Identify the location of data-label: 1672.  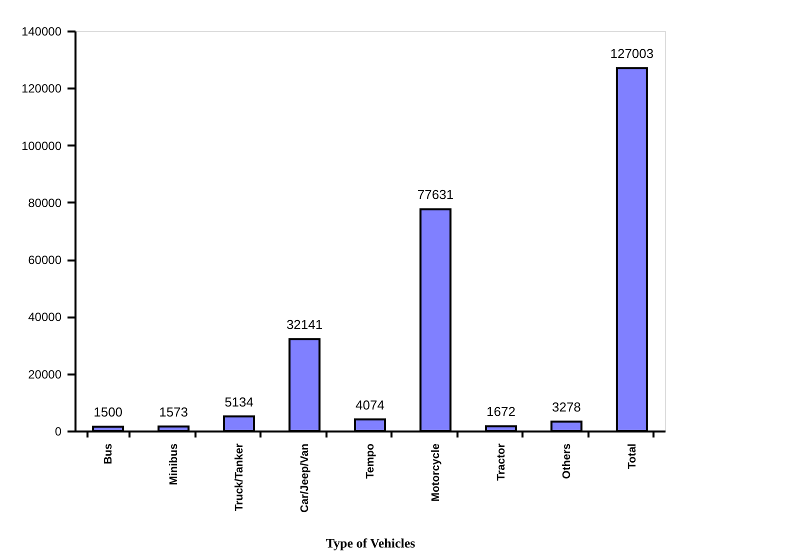
(501, 412).